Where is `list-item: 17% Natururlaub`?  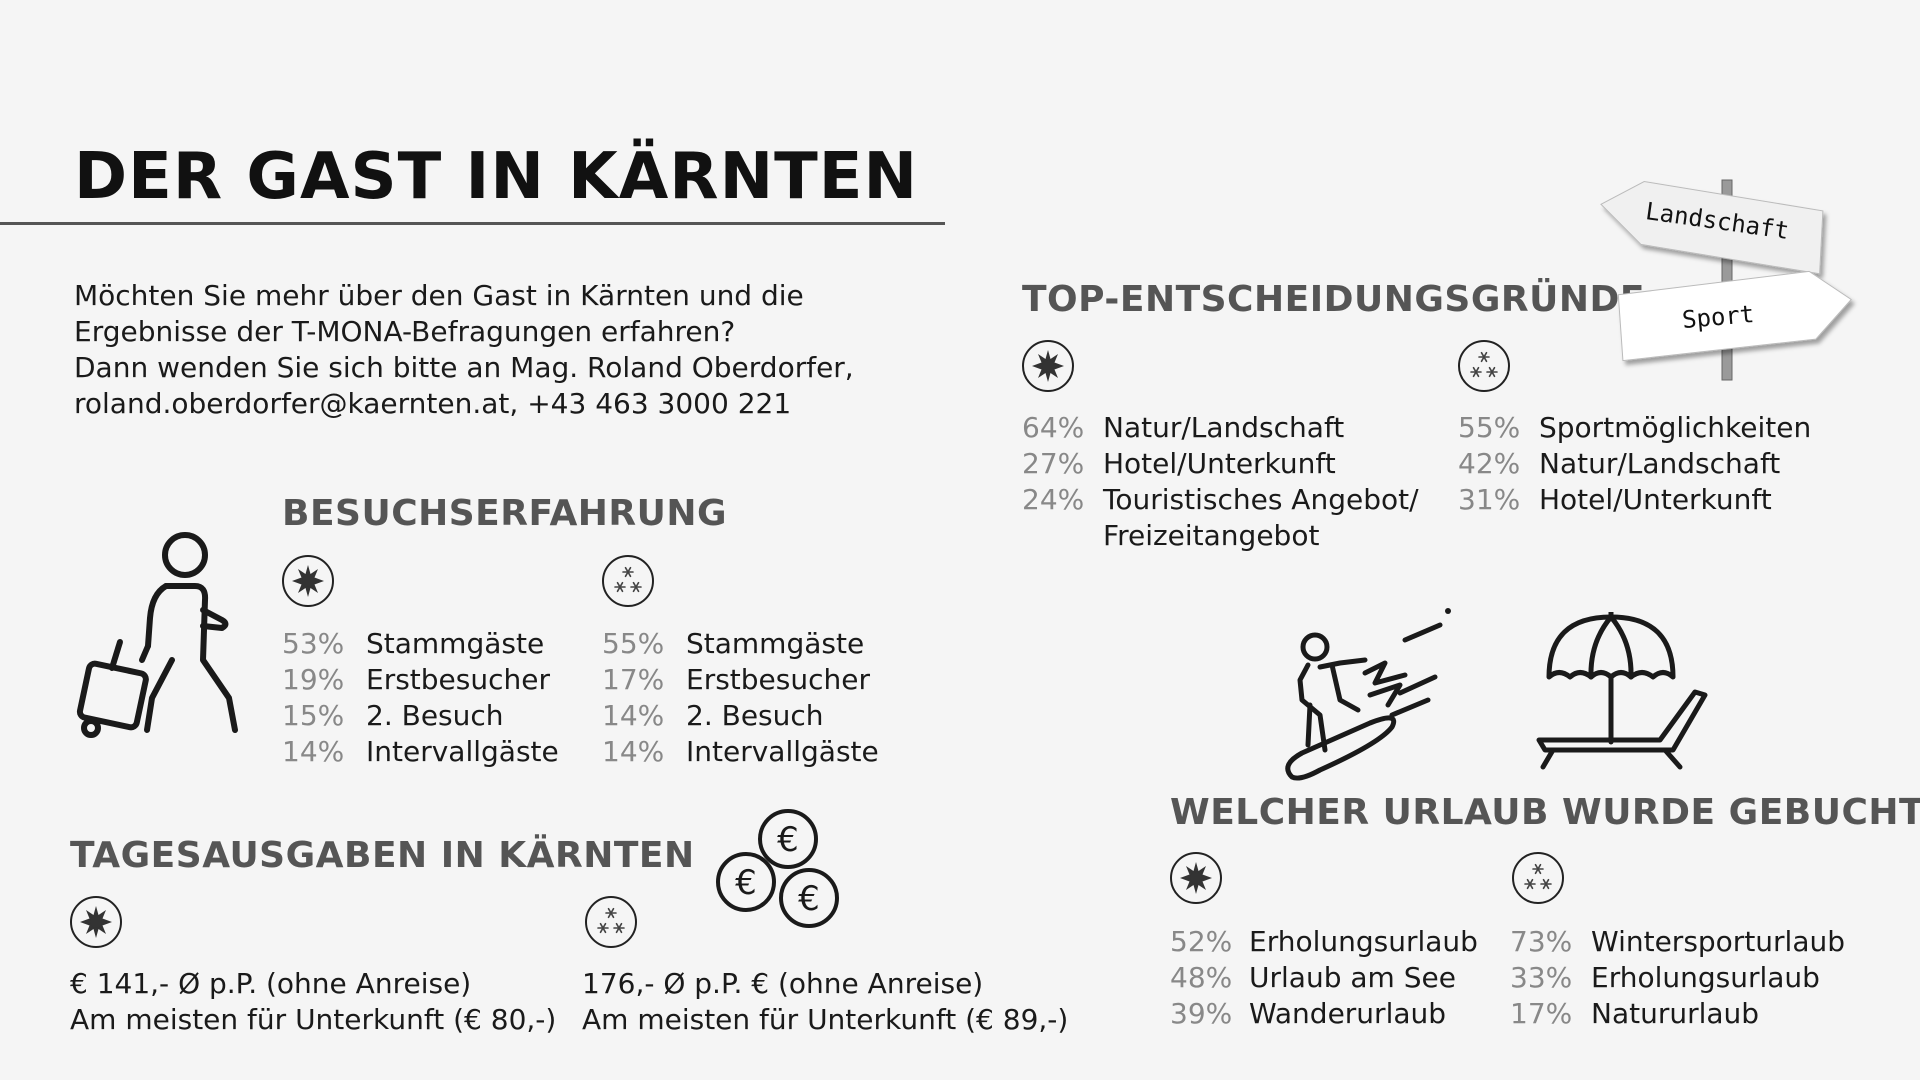
list-item: 17% Natururlaub is located at coordinates (1677, 1014).